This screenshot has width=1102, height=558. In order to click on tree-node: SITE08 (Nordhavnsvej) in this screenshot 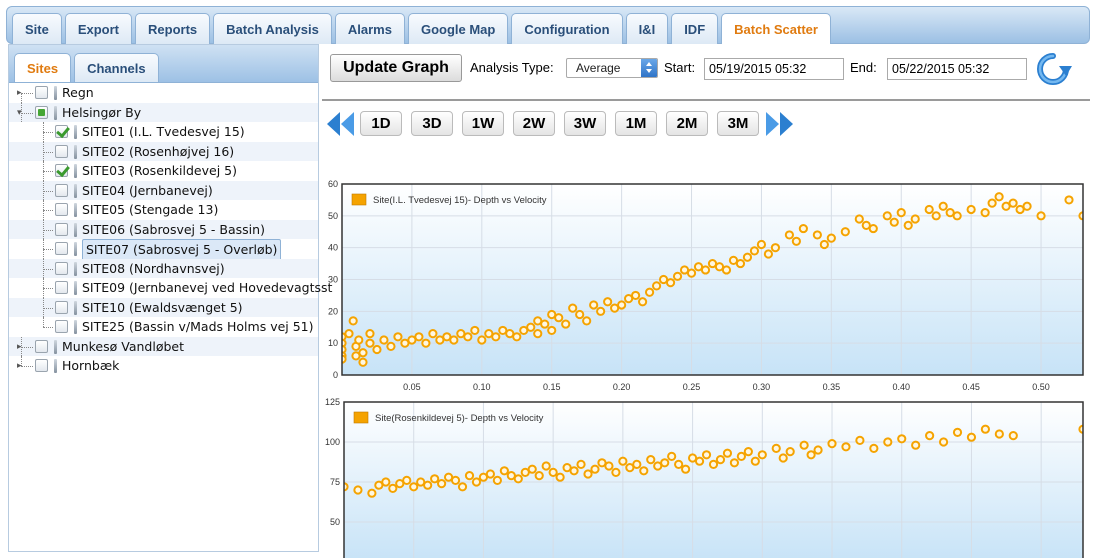, I will do `click(163, 268)`.